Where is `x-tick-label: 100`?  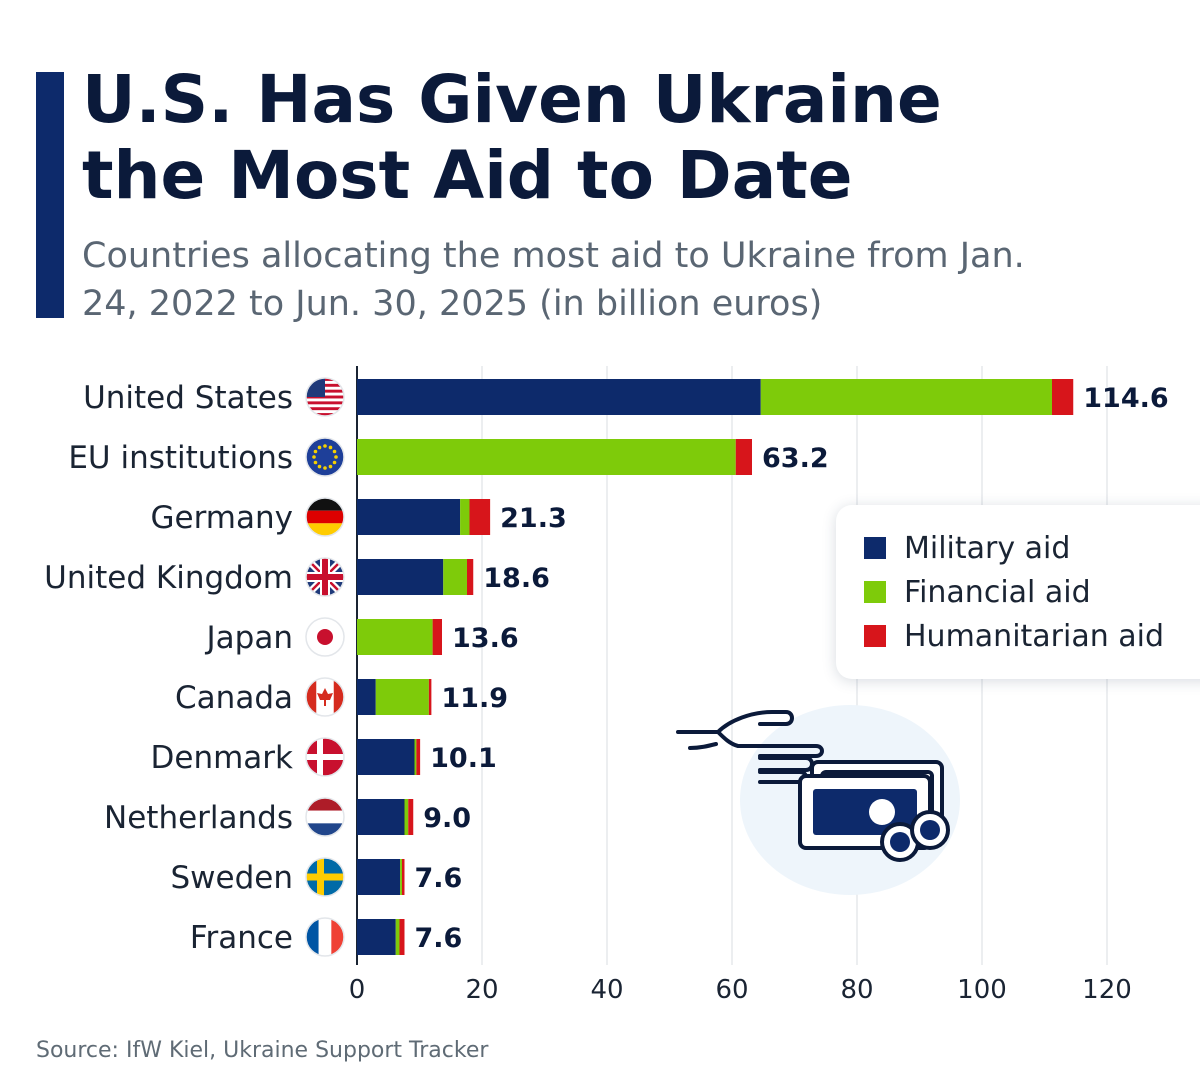 x-tick-label: 100 is located at coordinates (982, 990).